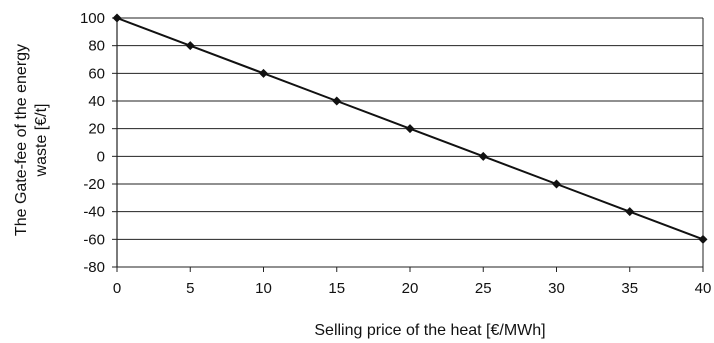  Describe the element at coordinates (336, 288) in the screenshot. I see `x-tick-label: 15` at that location.